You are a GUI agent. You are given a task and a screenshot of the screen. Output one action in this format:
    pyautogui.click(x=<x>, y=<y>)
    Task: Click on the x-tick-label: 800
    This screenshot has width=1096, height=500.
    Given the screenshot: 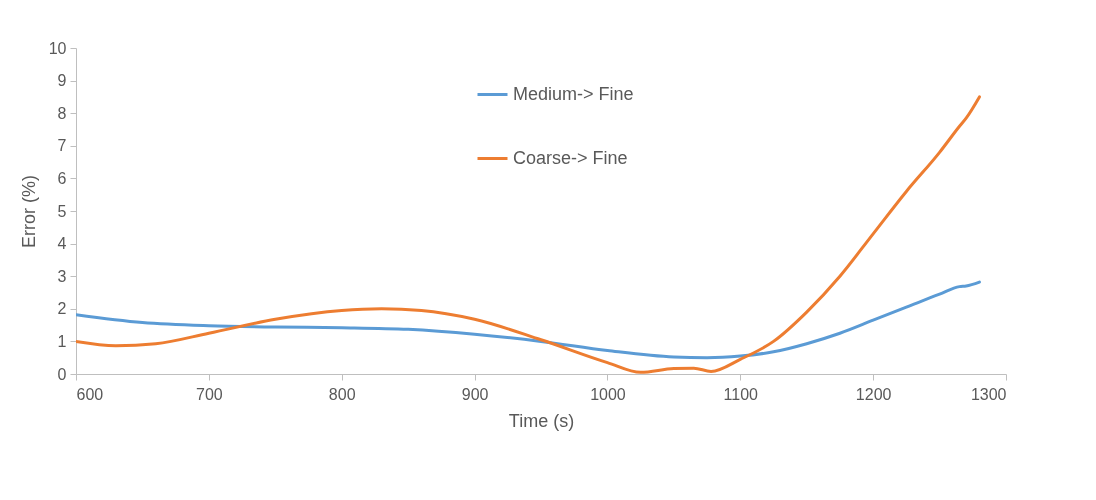 What is the action you would take?
    pyautogui.click(x=342, y=394)
    